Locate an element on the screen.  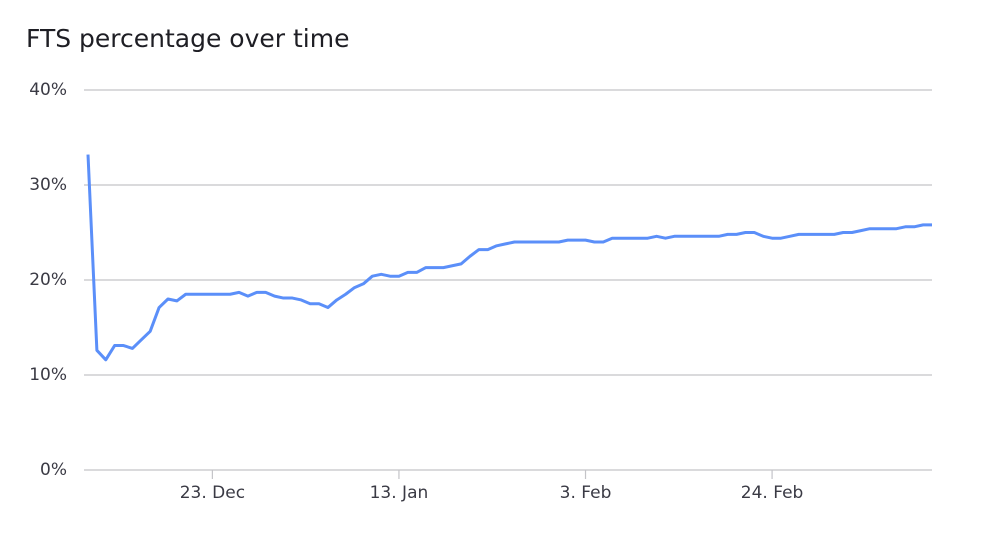
chart-title: FTS percentage over time is located at coordinates (187, 38).